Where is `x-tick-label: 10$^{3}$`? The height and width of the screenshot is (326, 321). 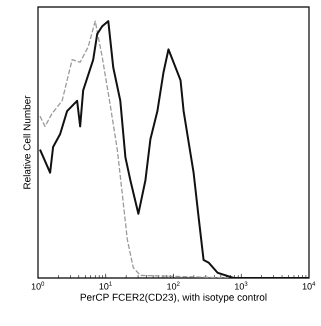 x-tick-label: 10$^{3}$ is located at coordinates (241, 286).